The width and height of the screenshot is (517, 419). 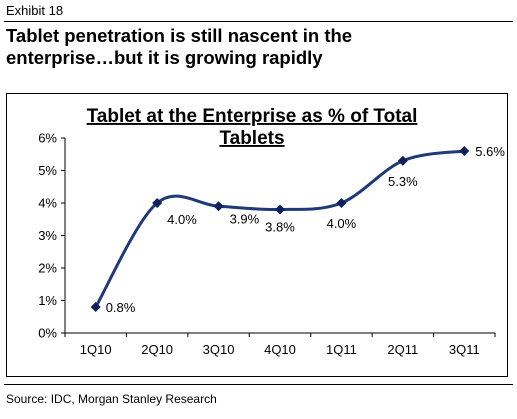 What do you see at coordinates (47, 138) in the screenshot?
I see `y-tick-label: 6%` at bounding box center [47, 138].